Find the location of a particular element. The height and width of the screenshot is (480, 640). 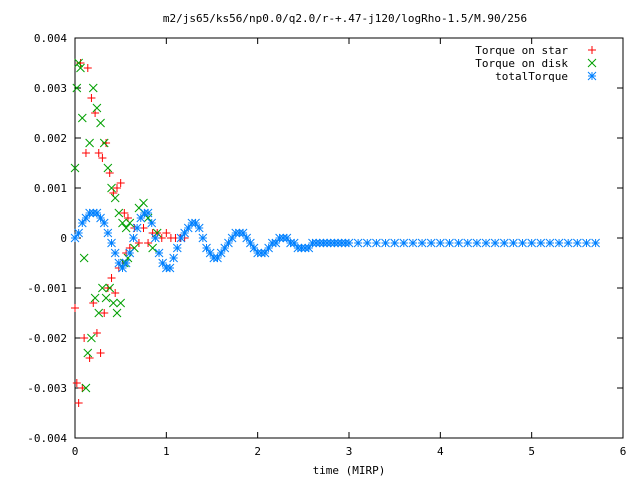

x-axis-label: time (MIRP) is located at coordinates (349, 470).